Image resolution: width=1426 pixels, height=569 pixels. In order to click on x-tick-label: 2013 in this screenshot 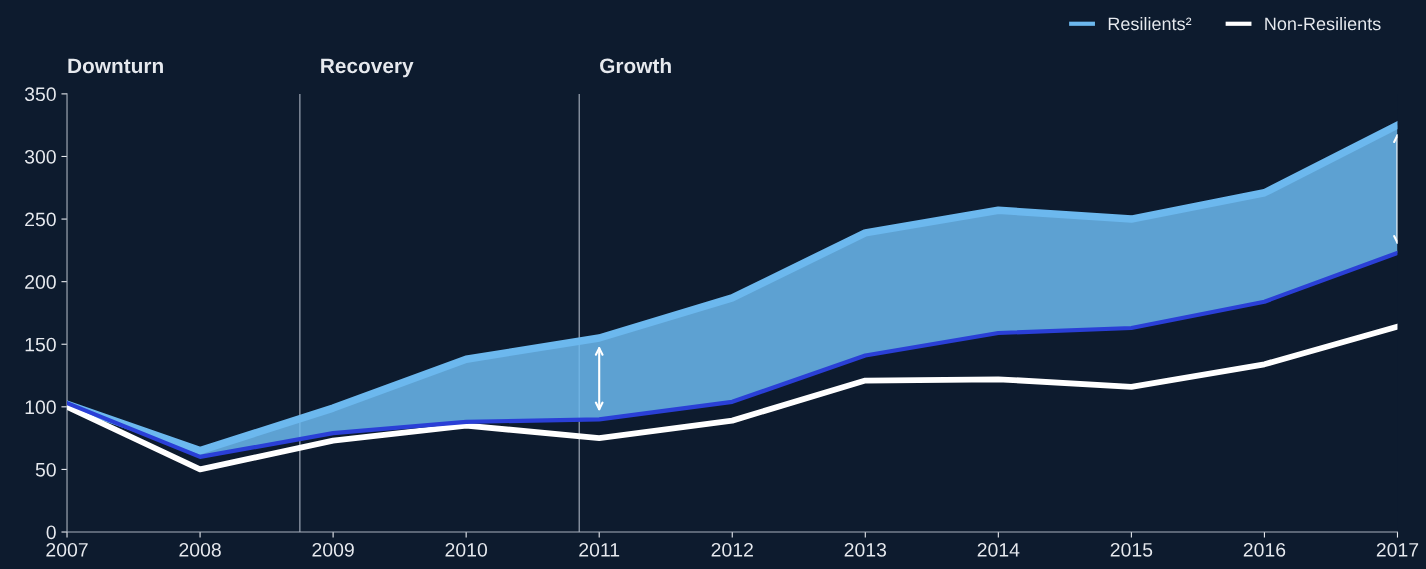, I will do `click(865, 549)`.